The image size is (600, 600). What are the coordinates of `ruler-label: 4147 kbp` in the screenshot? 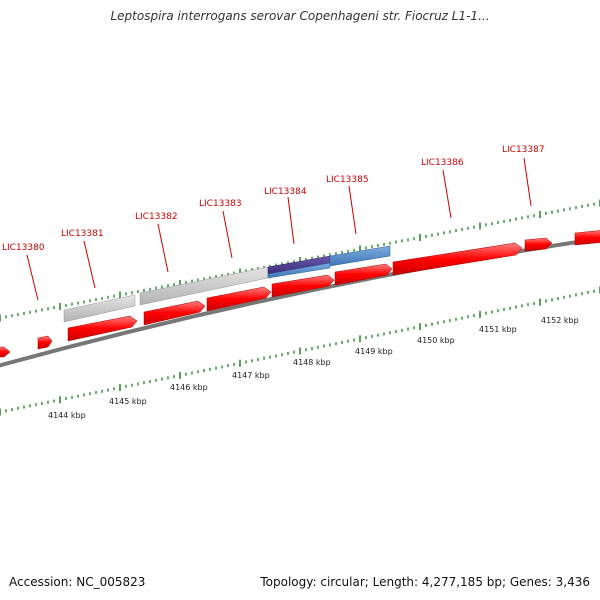 It's located at (251, 375).